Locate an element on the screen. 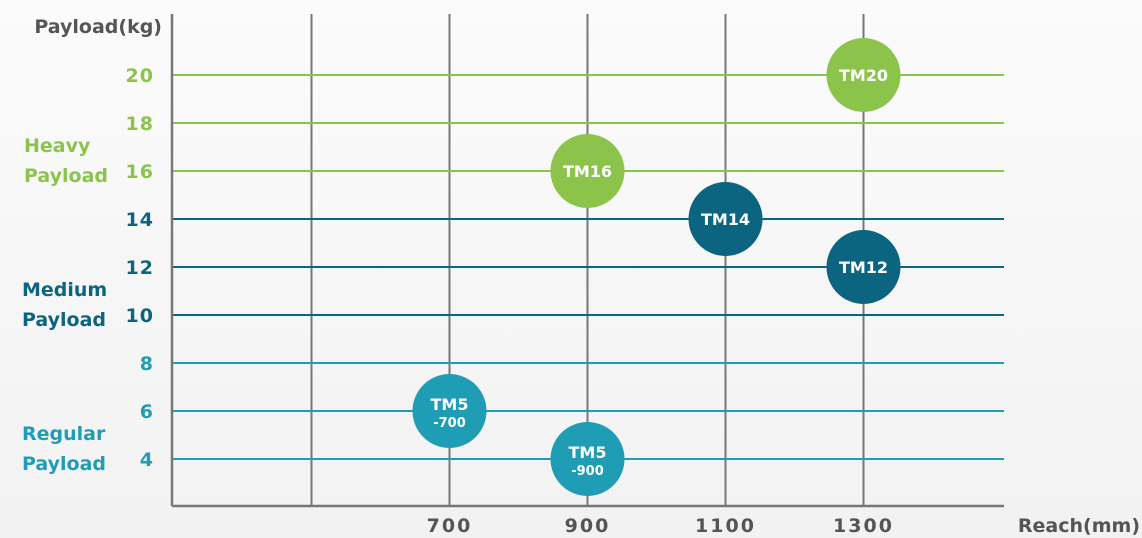  y-tick-label: 18 is located at coordinates (140, 124).